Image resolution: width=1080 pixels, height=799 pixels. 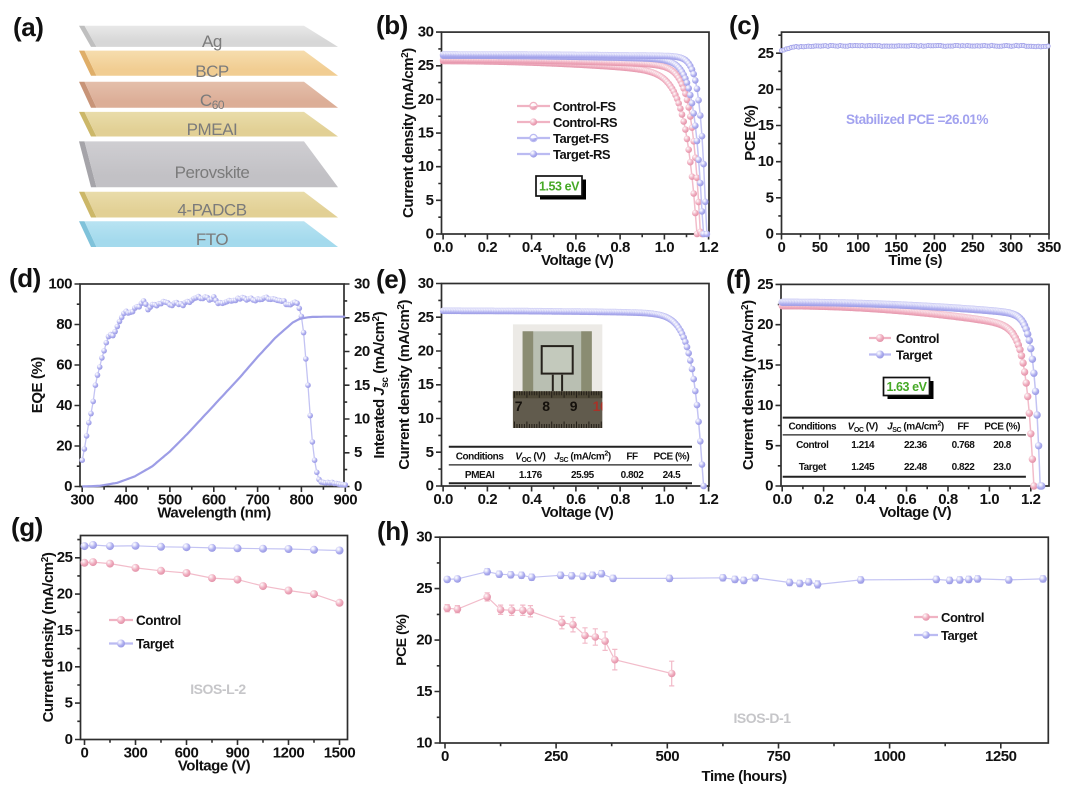 What do you see at coordinates (762, 718) in the screenshot?
I see `svg-text: ISOS-D-1` at bounding box center [762, 718].